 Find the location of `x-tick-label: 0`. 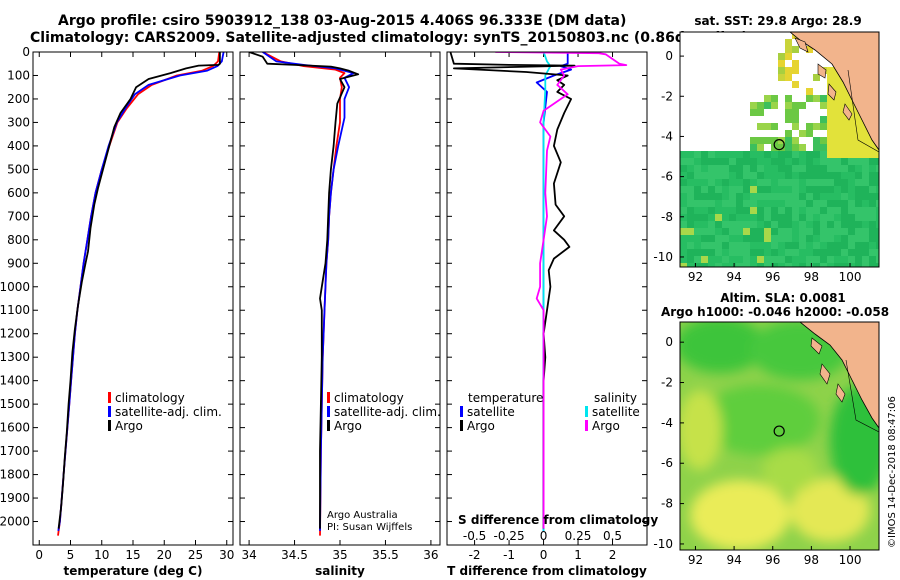

x-tick-label: 0 is located at coordinates (39, 555).